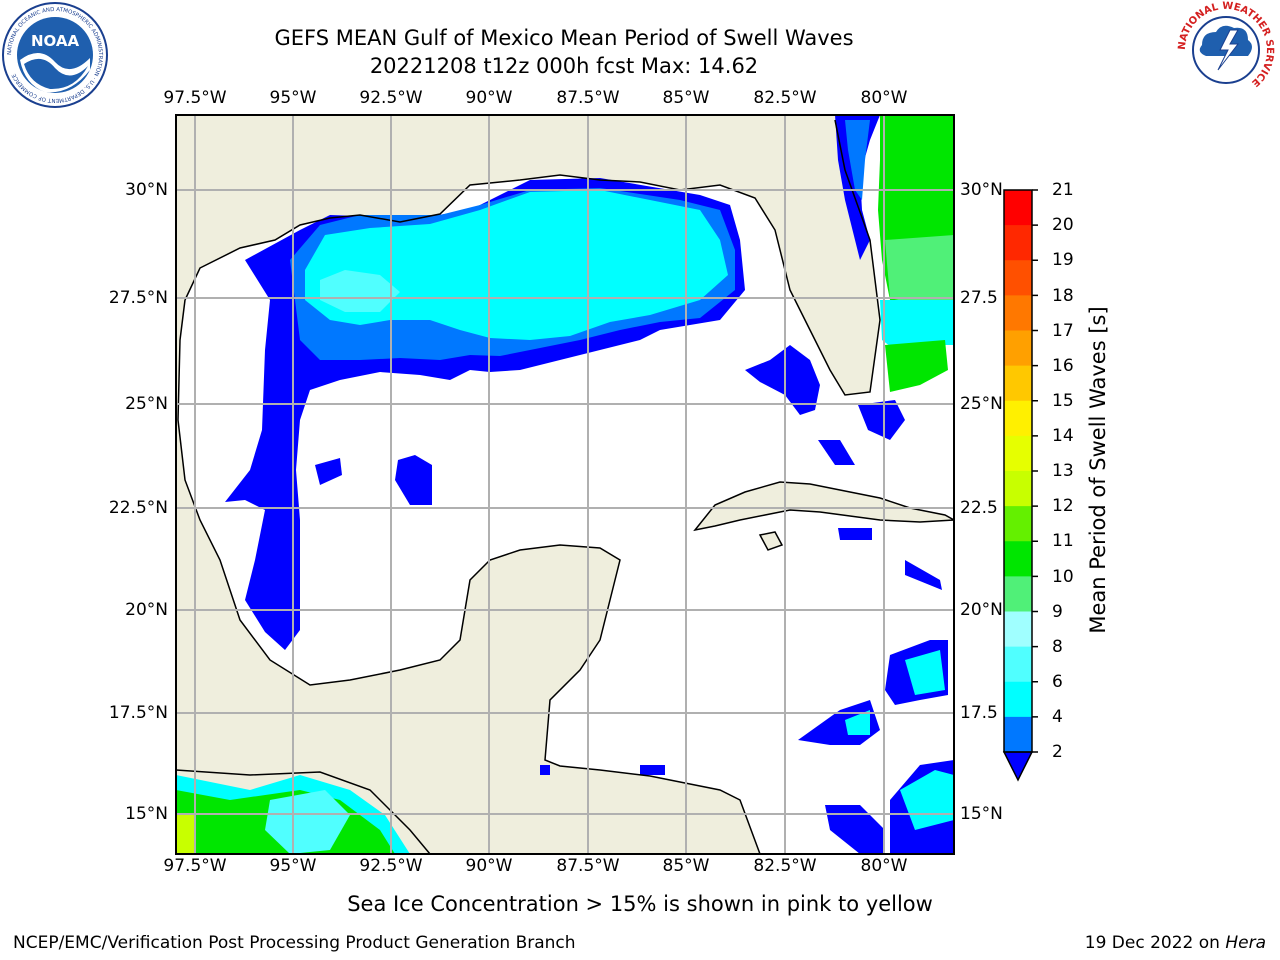 This screenshot has width=1280, height=960. I want to click on isla-juventud, so click(771, 541).